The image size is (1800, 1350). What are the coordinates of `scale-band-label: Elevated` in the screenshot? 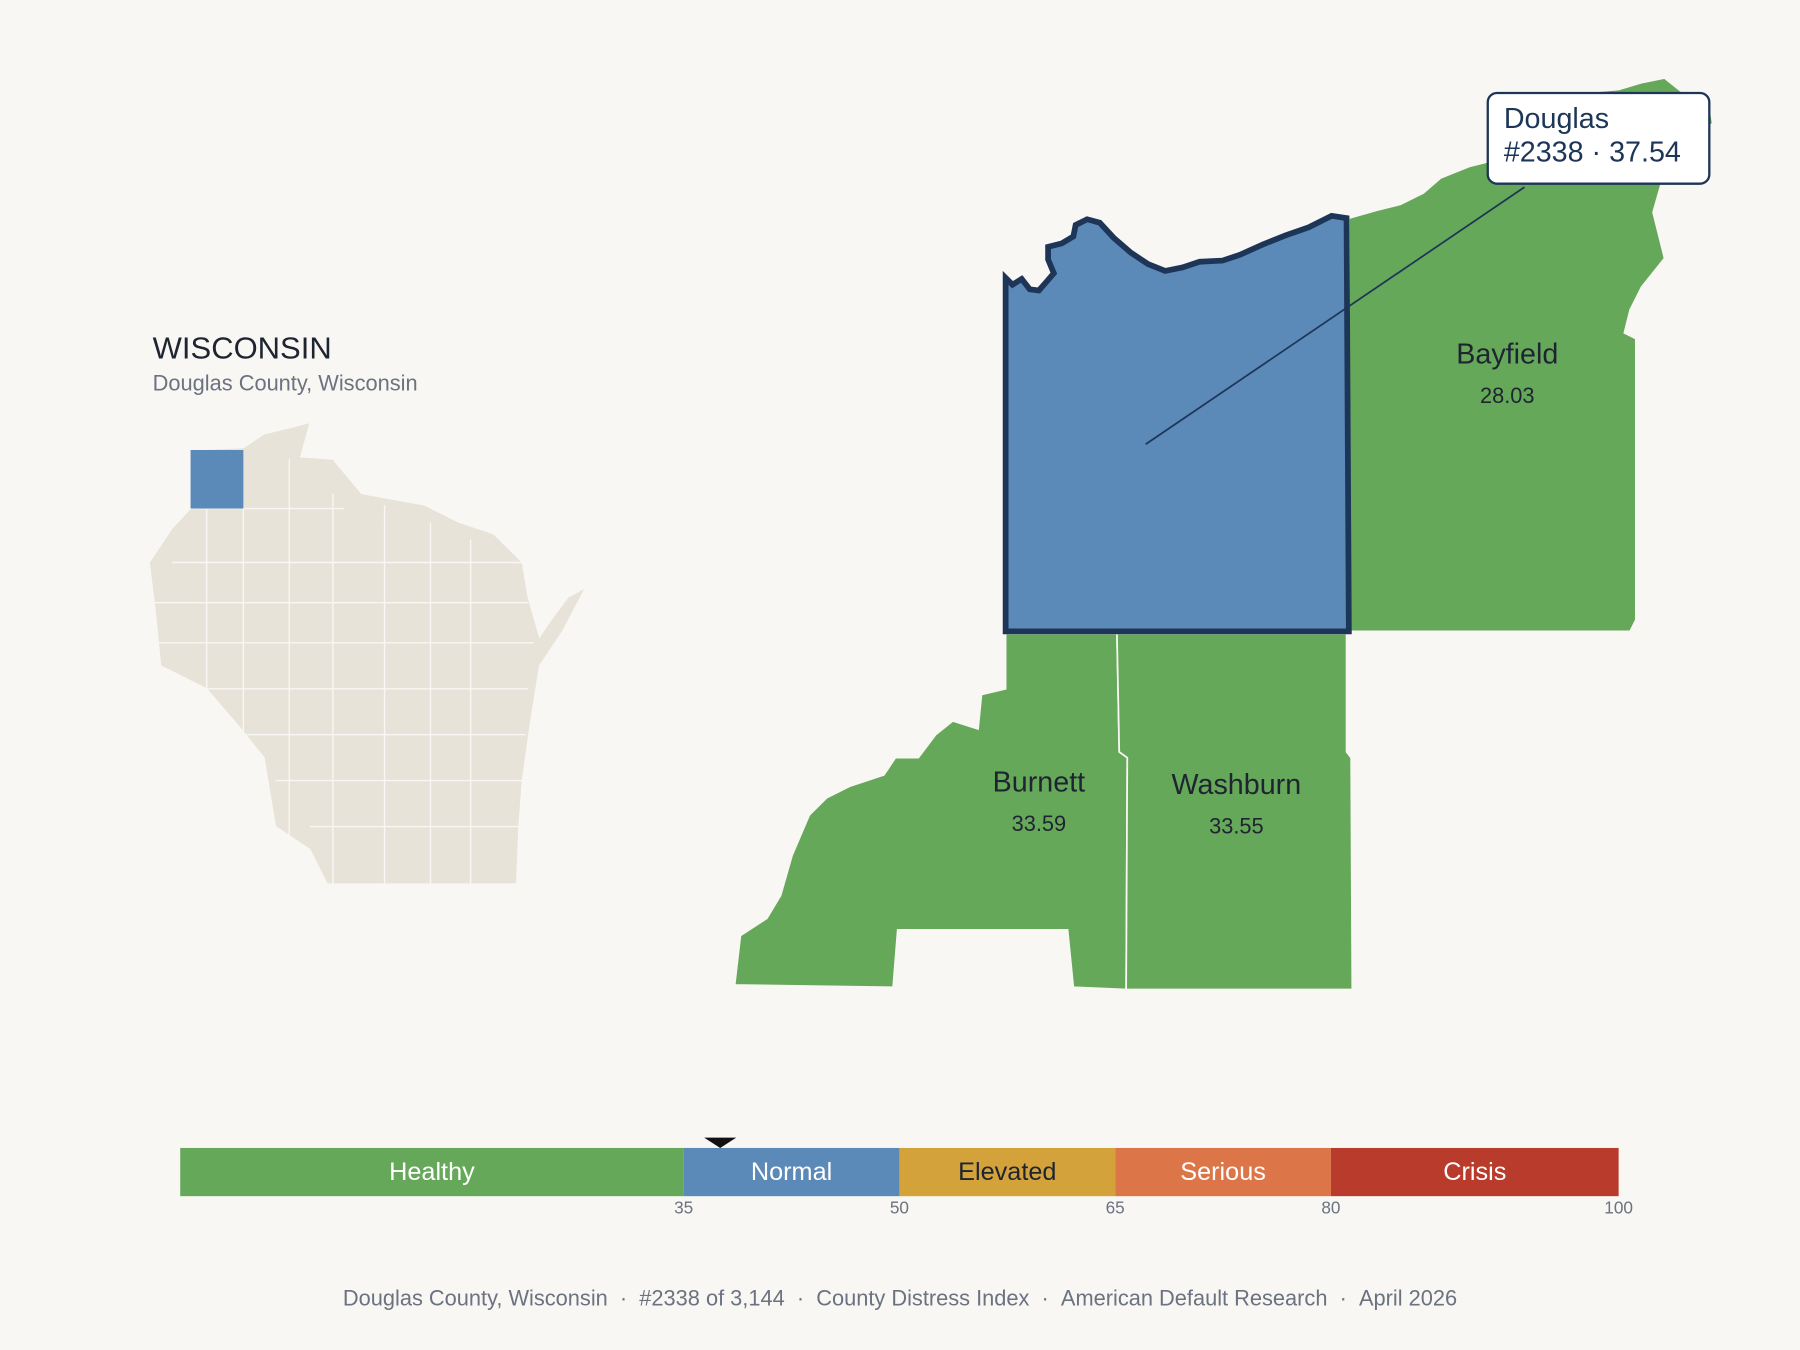 It's located at (1007, 1172).